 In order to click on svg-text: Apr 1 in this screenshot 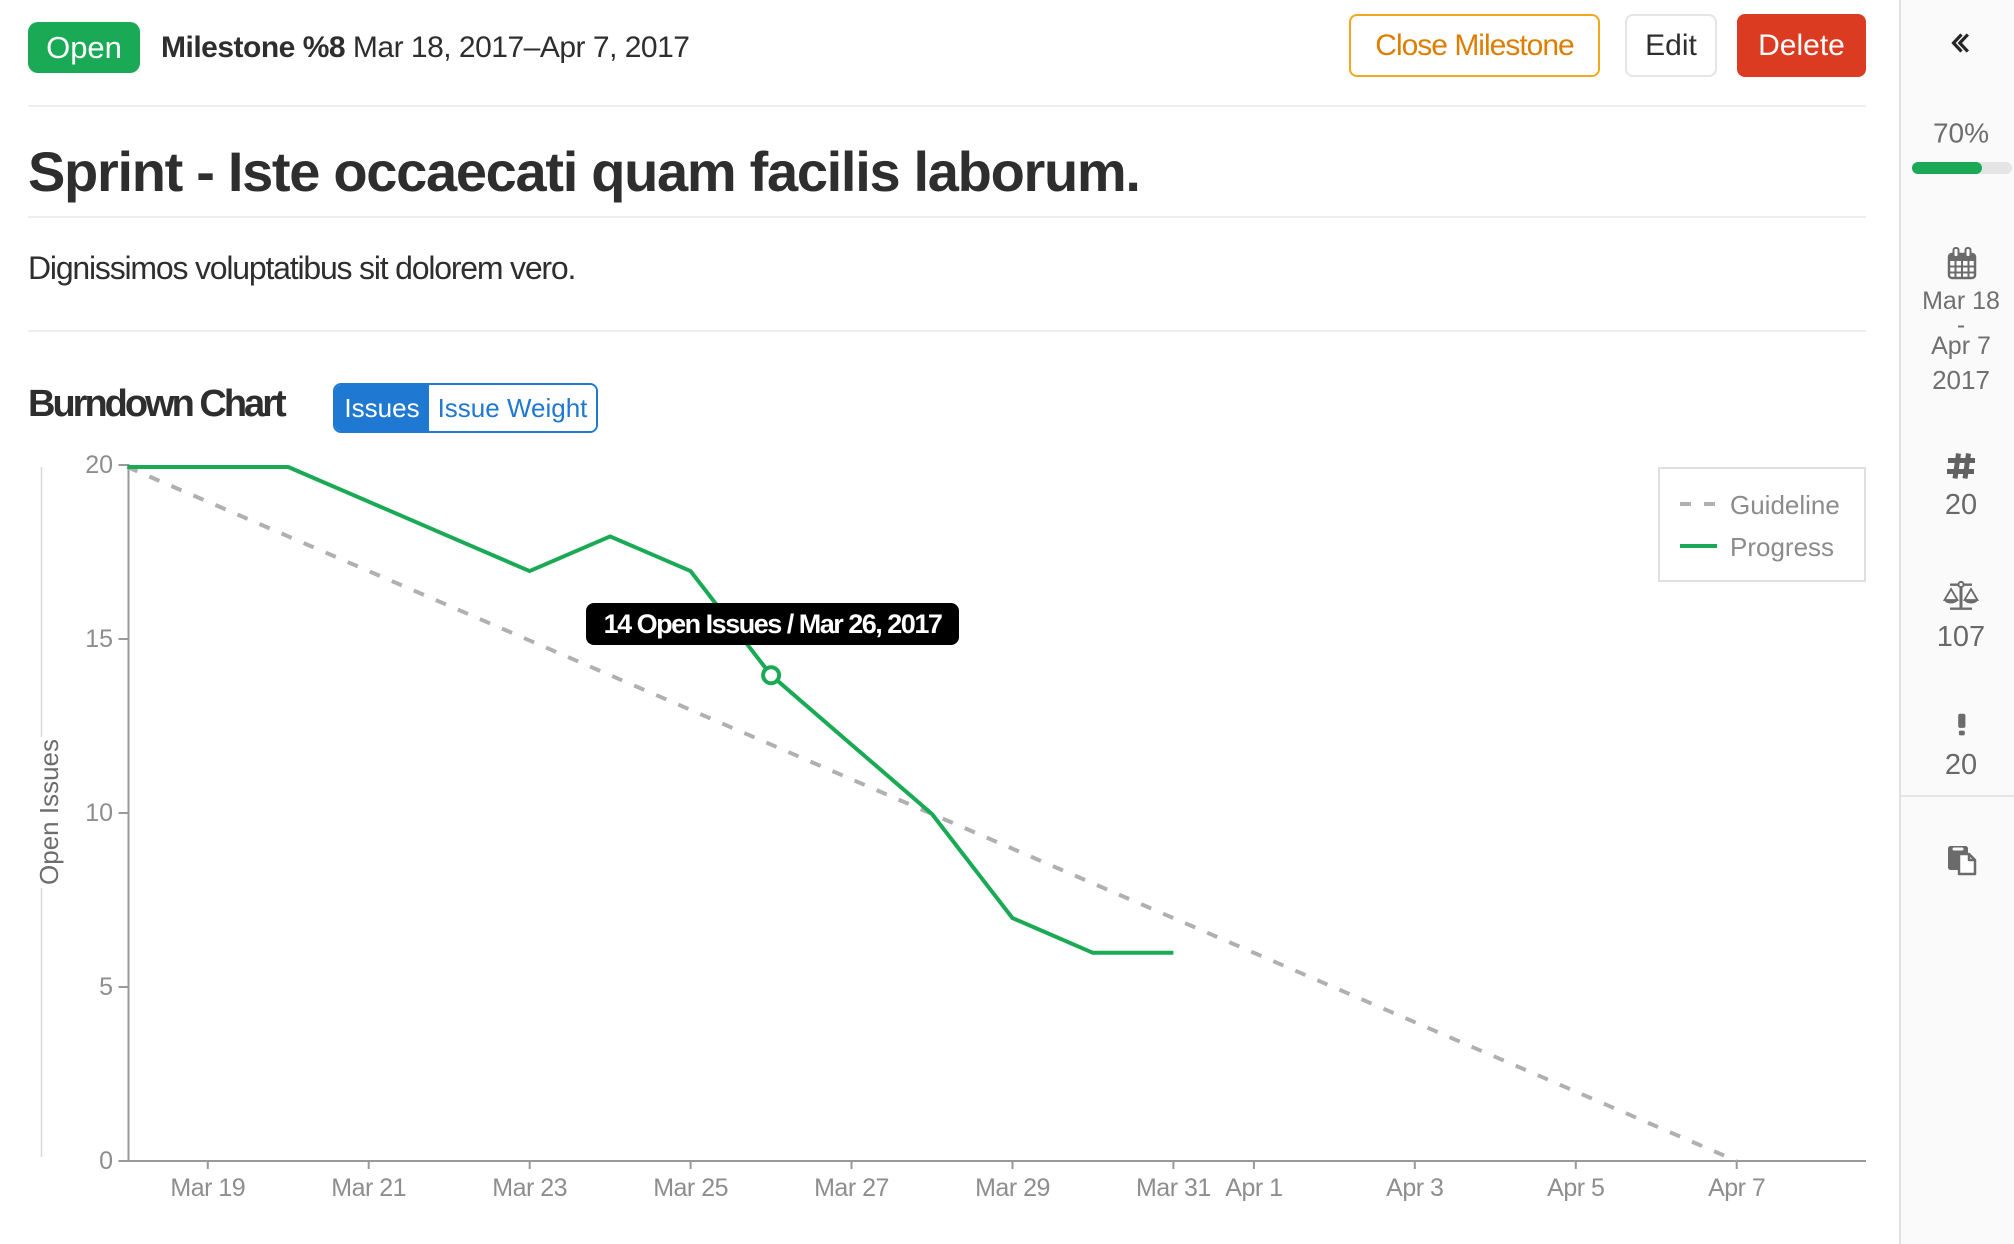, I will do `click(1253, 1188)`.